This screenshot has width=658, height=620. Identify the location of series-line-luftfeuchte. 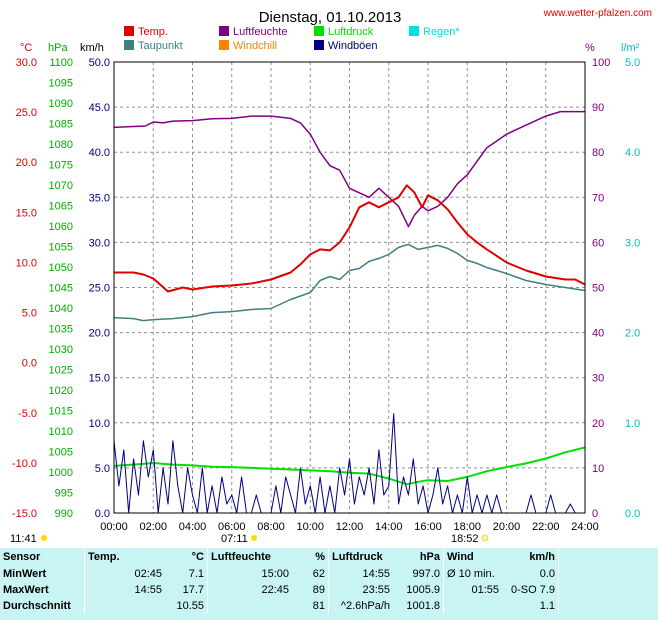
(349, 169).